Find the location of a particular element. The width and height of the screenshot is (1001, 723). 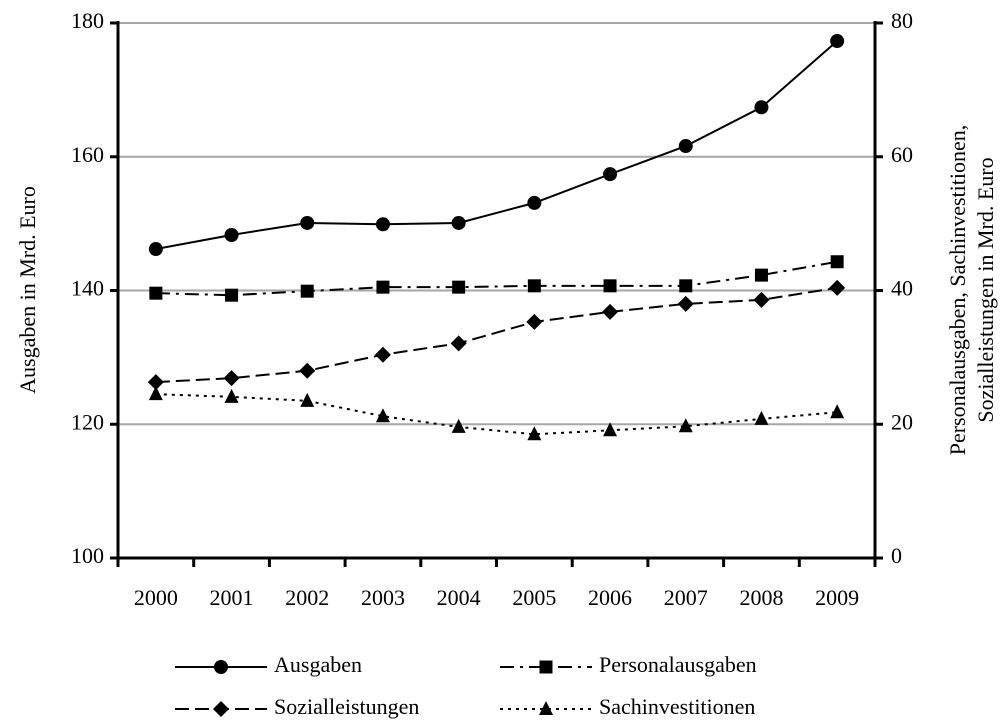

x-tick-label: 2009 is located at coordinates (837, 597).